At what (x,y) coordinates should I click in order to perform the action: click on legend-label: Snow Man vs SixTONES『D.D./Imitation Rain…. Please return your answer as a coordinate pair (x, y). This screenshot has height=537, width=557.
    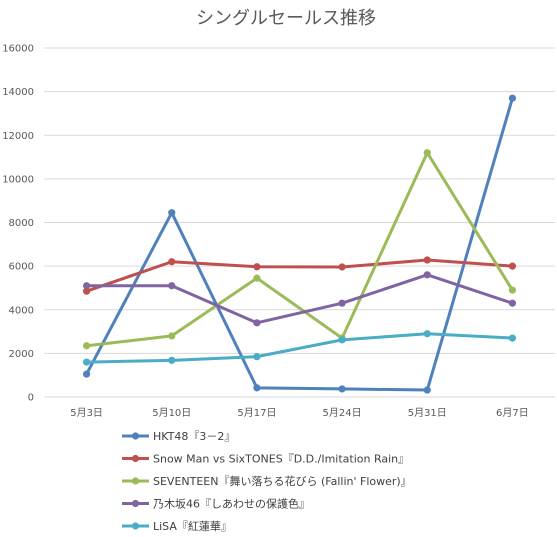
    Looking at the image, I should click on (281, 459).